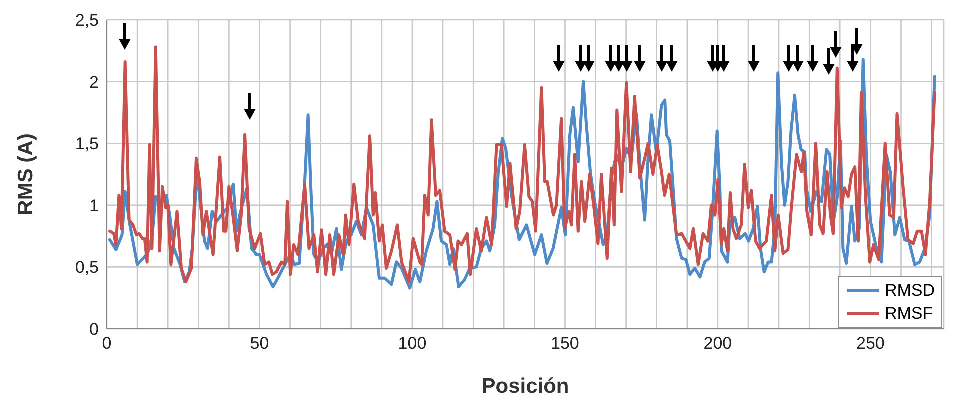 This screenshot has width=954, height=409. Describe the element at coordinates (260, 344) in the screenshot. I see `x-tick-label: 50` at that location.